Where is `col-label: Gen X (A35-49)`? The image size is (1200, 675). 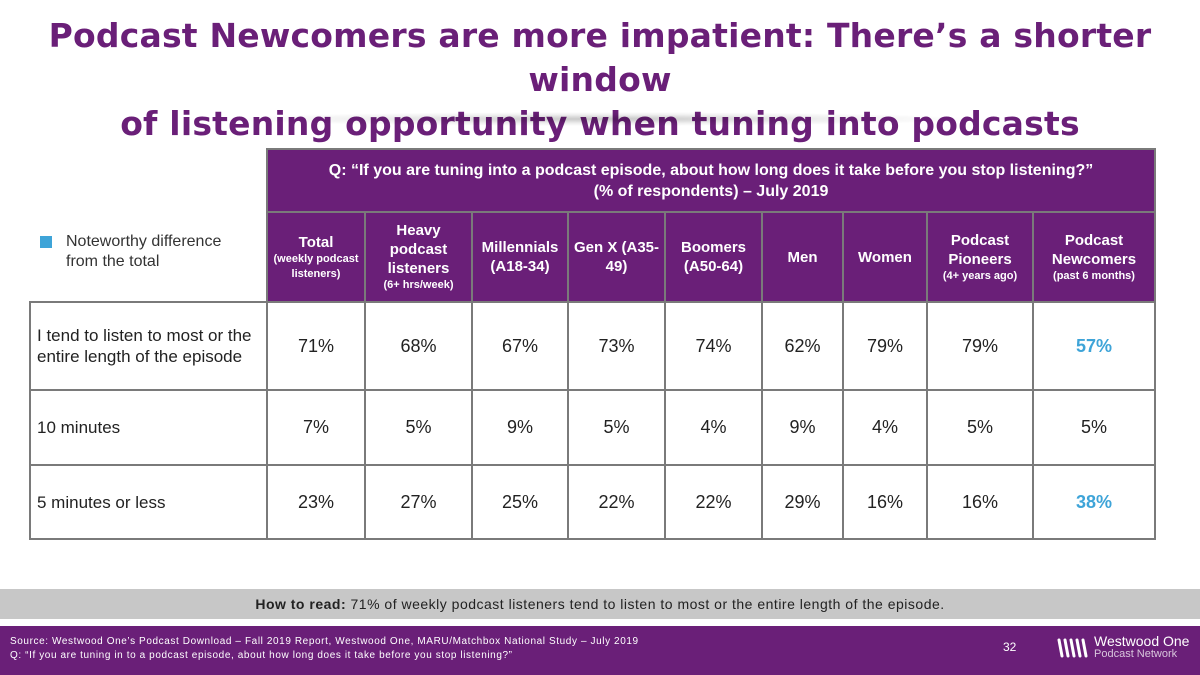 col-label: Gen X (A35-49) is located at coordinates (616, 257).